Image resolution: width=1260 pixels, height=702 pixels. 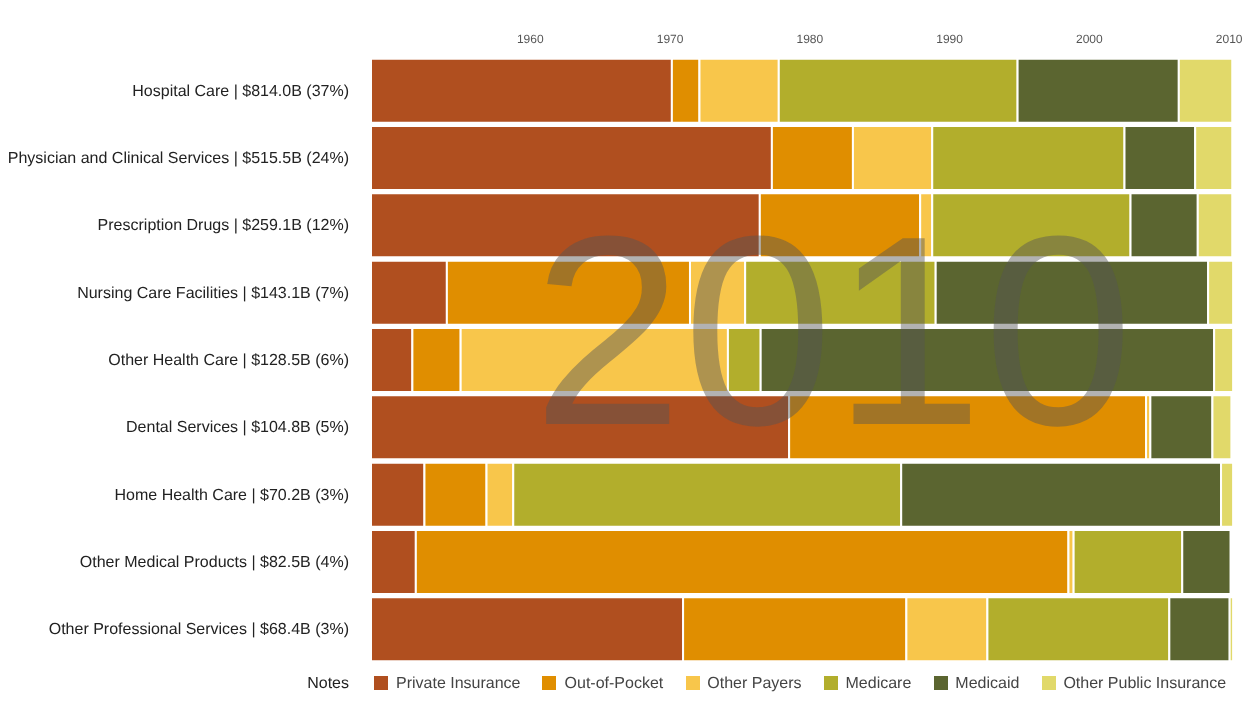 I want to click on legend-label: Medicare, so click(x=878, y=682).